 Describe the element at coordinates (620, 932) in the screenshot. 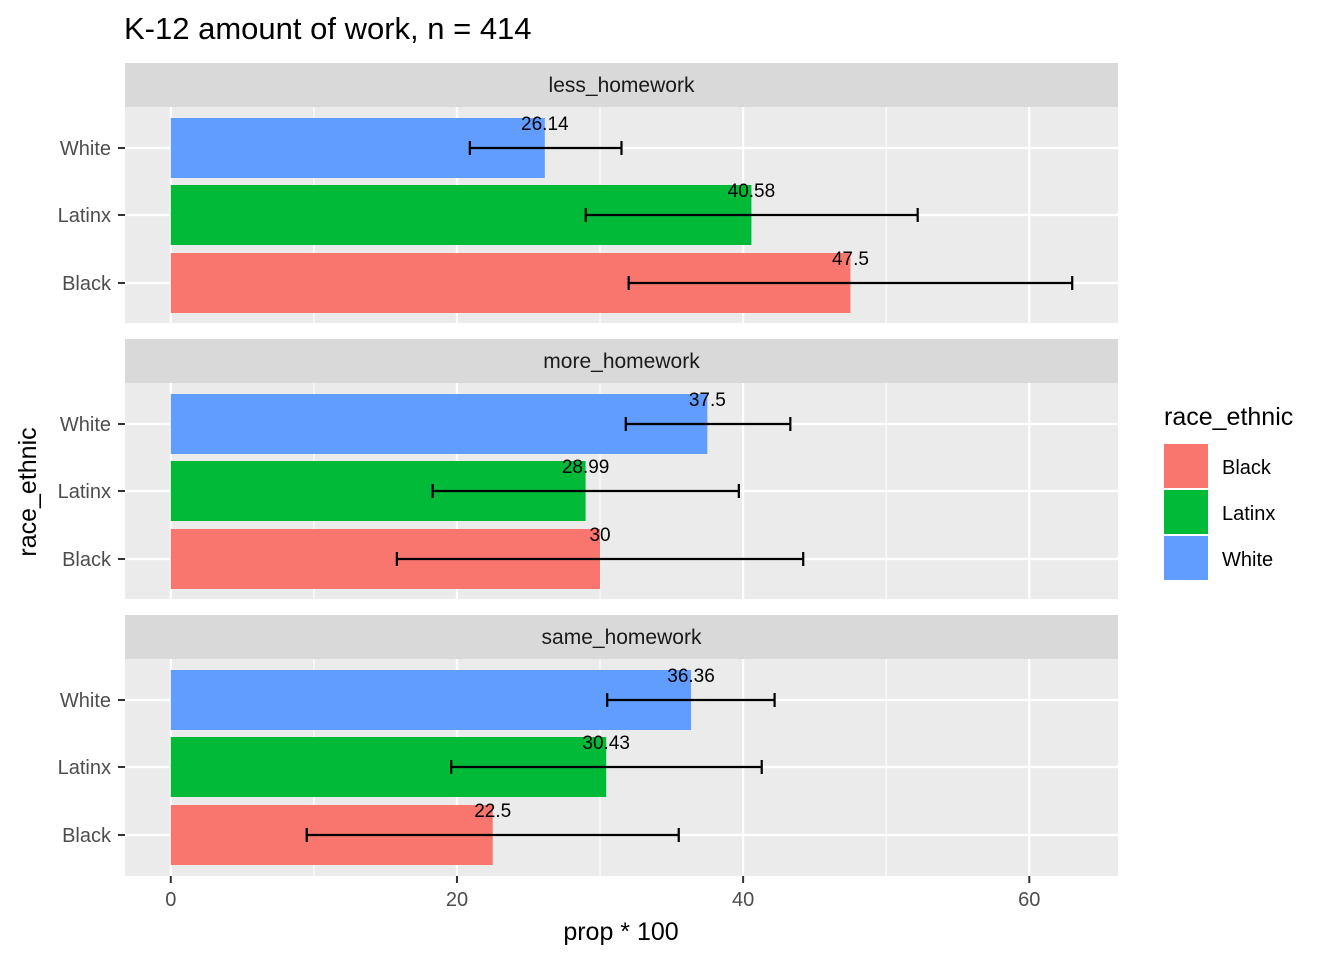

I see `x-axis-title: prop * 100` at that location.